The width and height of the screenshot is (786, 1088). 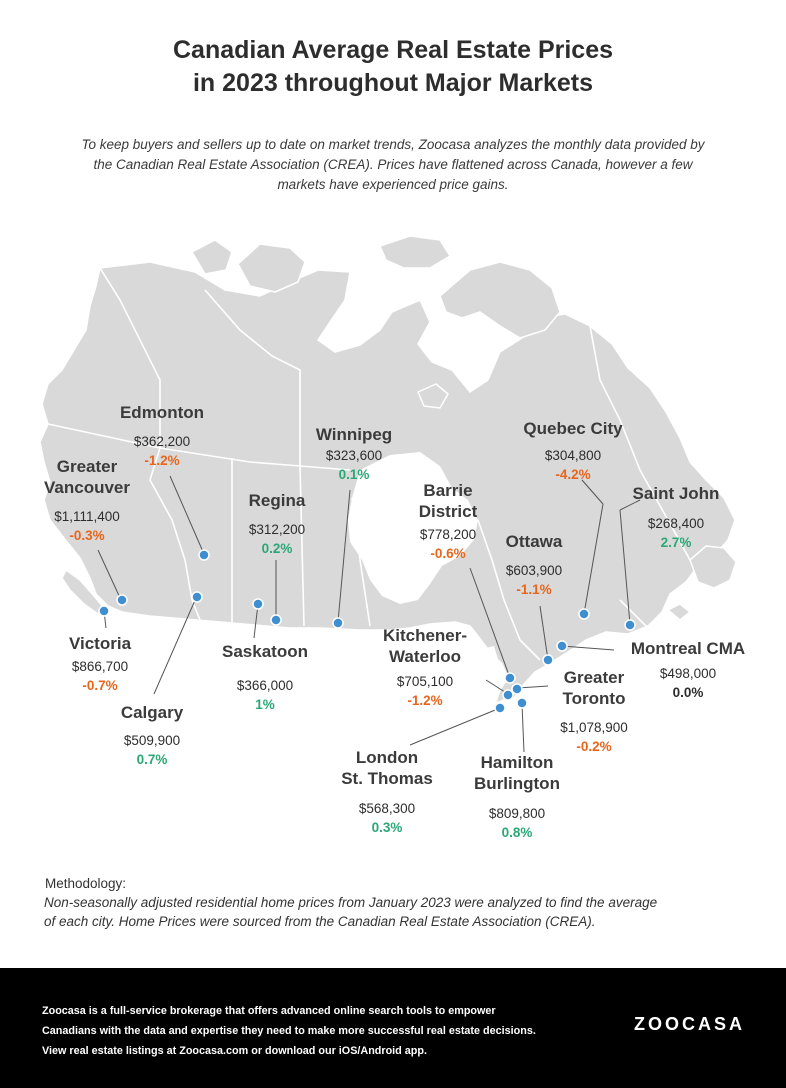 I want to click on intro-line-3: markets have experienced price gains., so click(x=393, y=184).